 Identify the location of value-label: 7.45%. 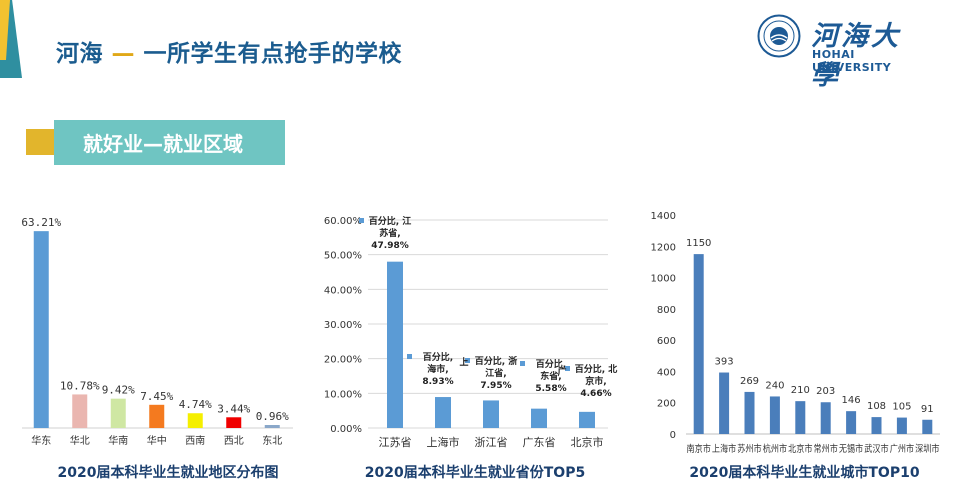
(156, 396).